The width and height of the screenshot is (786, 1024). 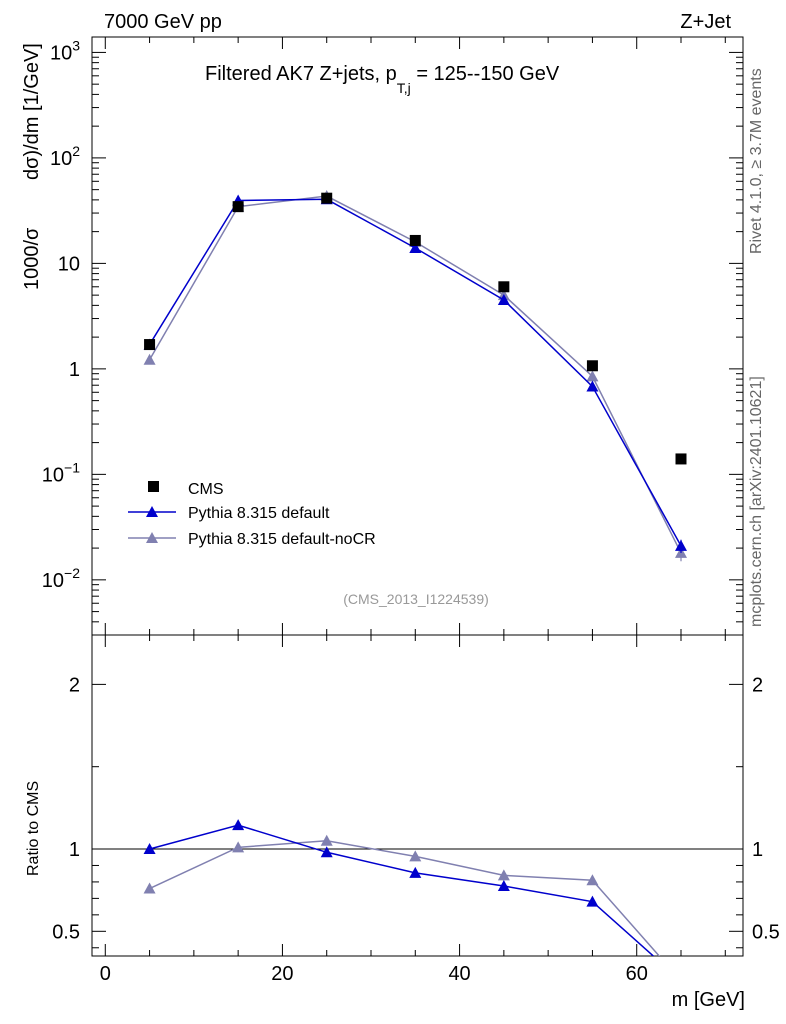 I want to click on analysis-id: (CMS_2013_I1224539), so click(x=416, y=599).